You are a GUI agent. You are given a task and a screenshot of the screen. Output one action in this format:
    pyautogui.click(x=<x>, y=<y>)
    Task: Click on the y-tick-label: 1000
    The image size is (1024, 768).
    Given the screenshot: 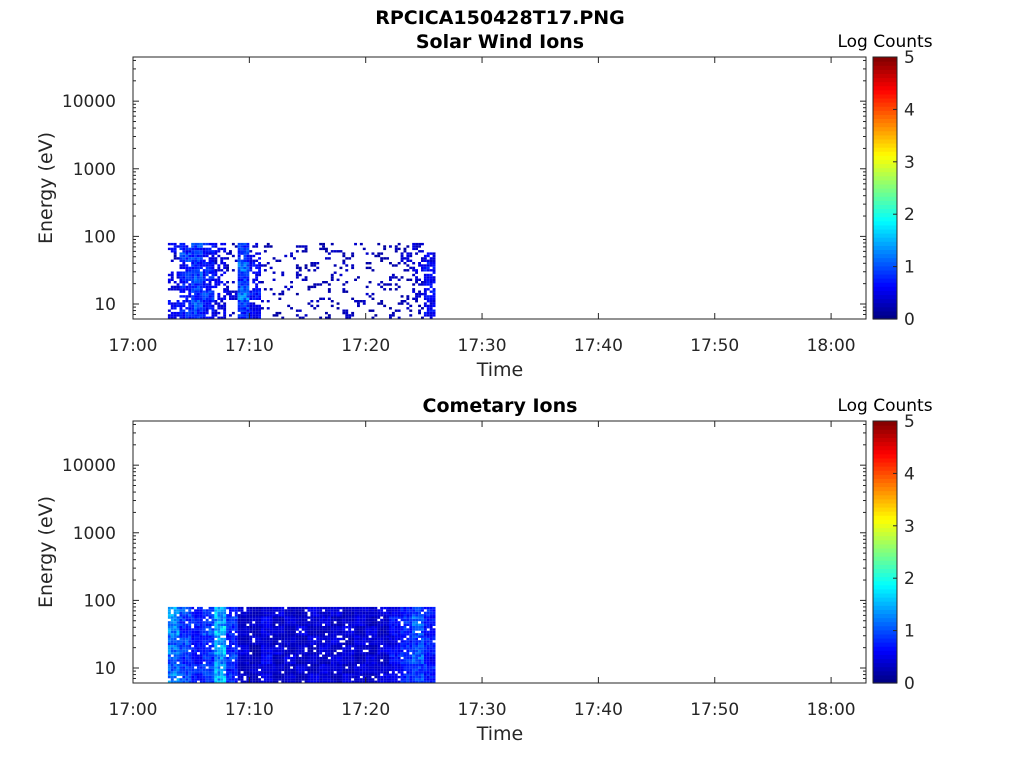 What is the action you would take?
    pyautogui.click(x=94, y=534)
    